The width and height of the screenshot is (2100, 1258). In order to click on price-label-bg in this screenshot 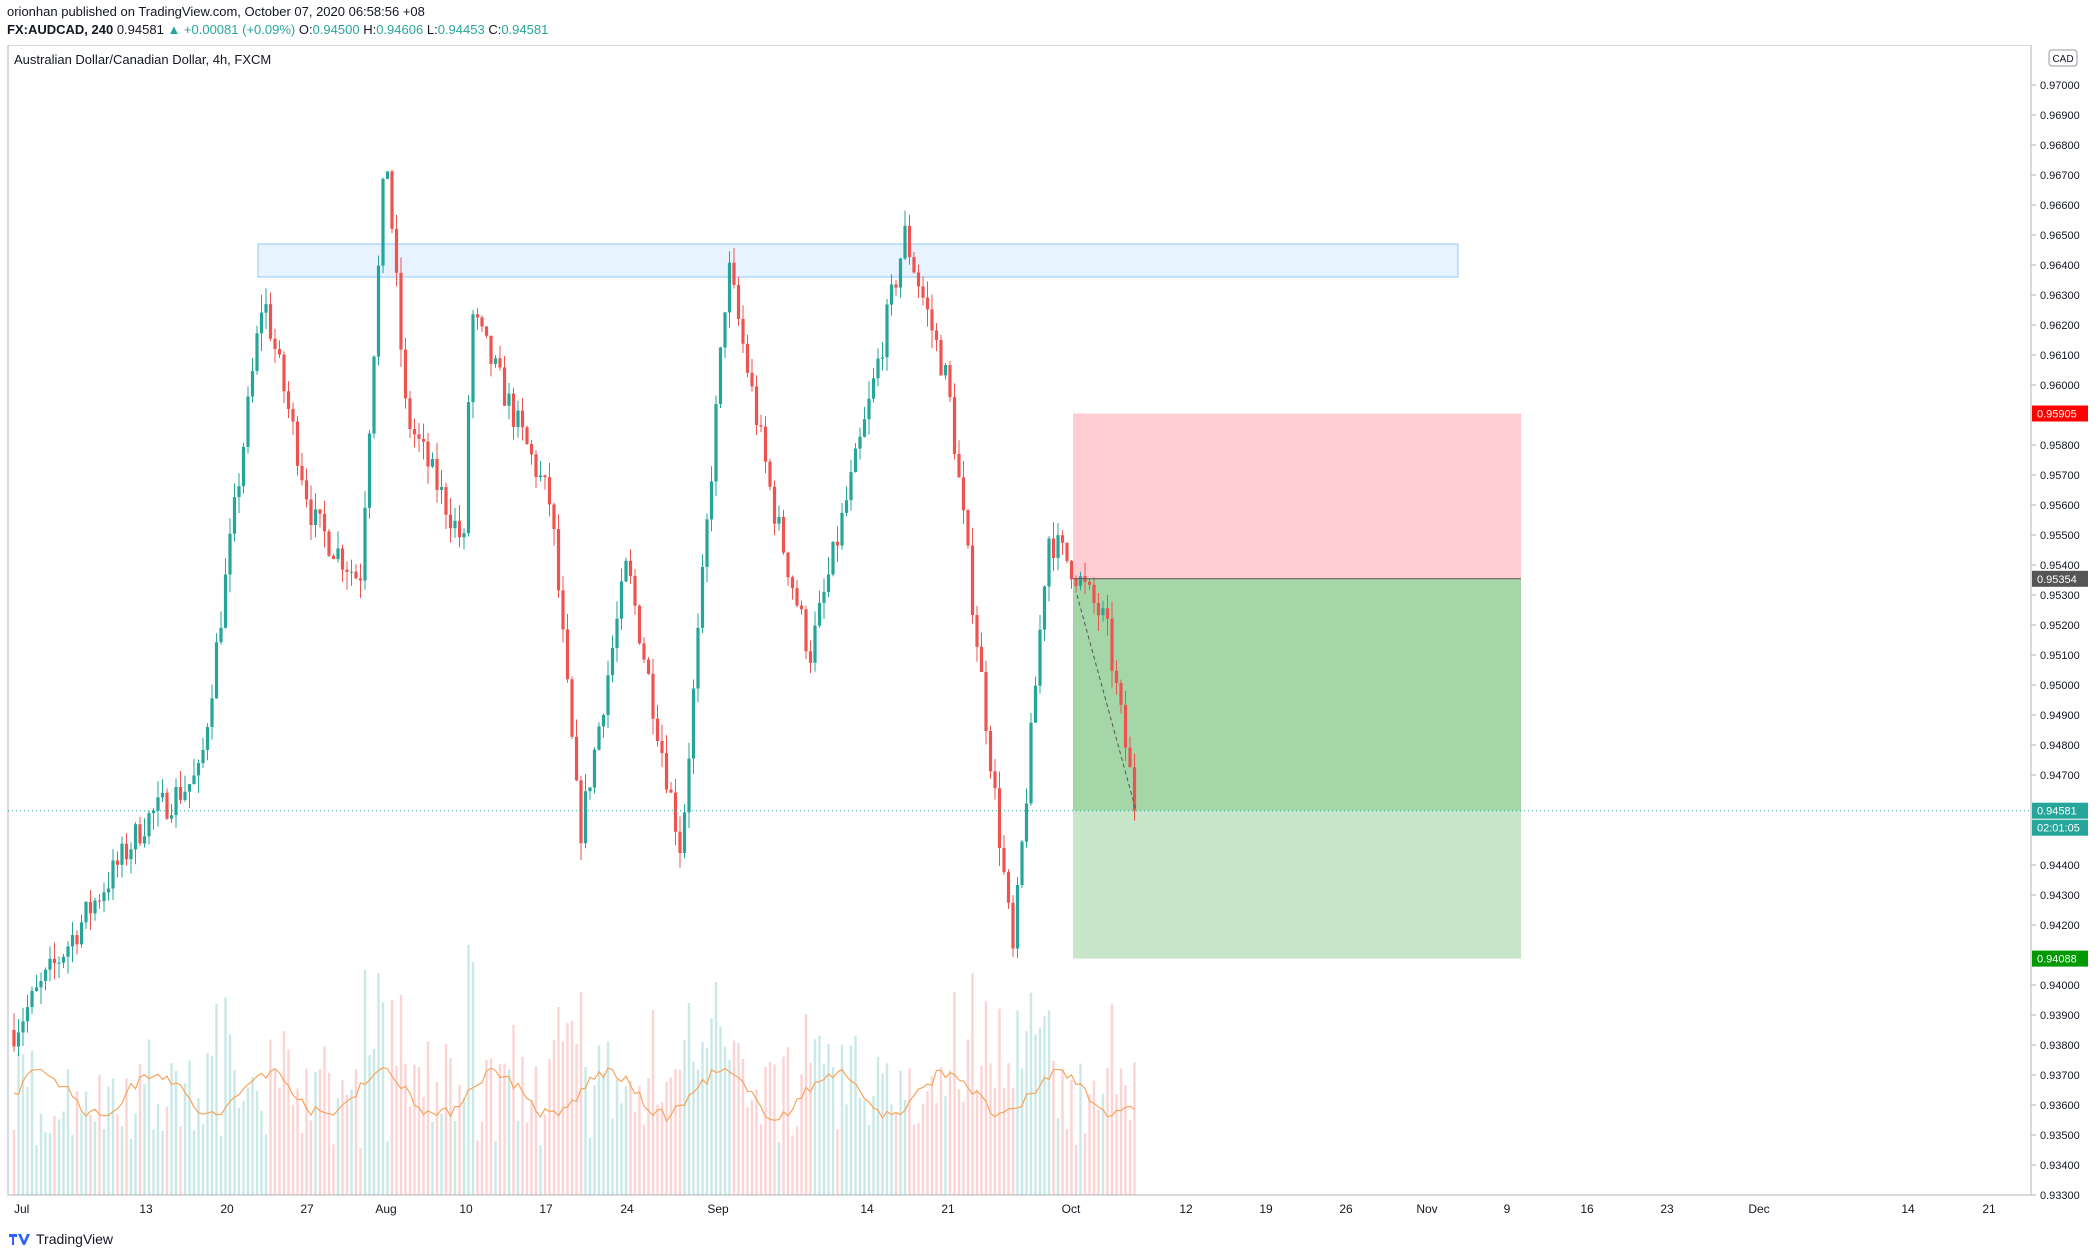, I will do `click(2060, 827)`.